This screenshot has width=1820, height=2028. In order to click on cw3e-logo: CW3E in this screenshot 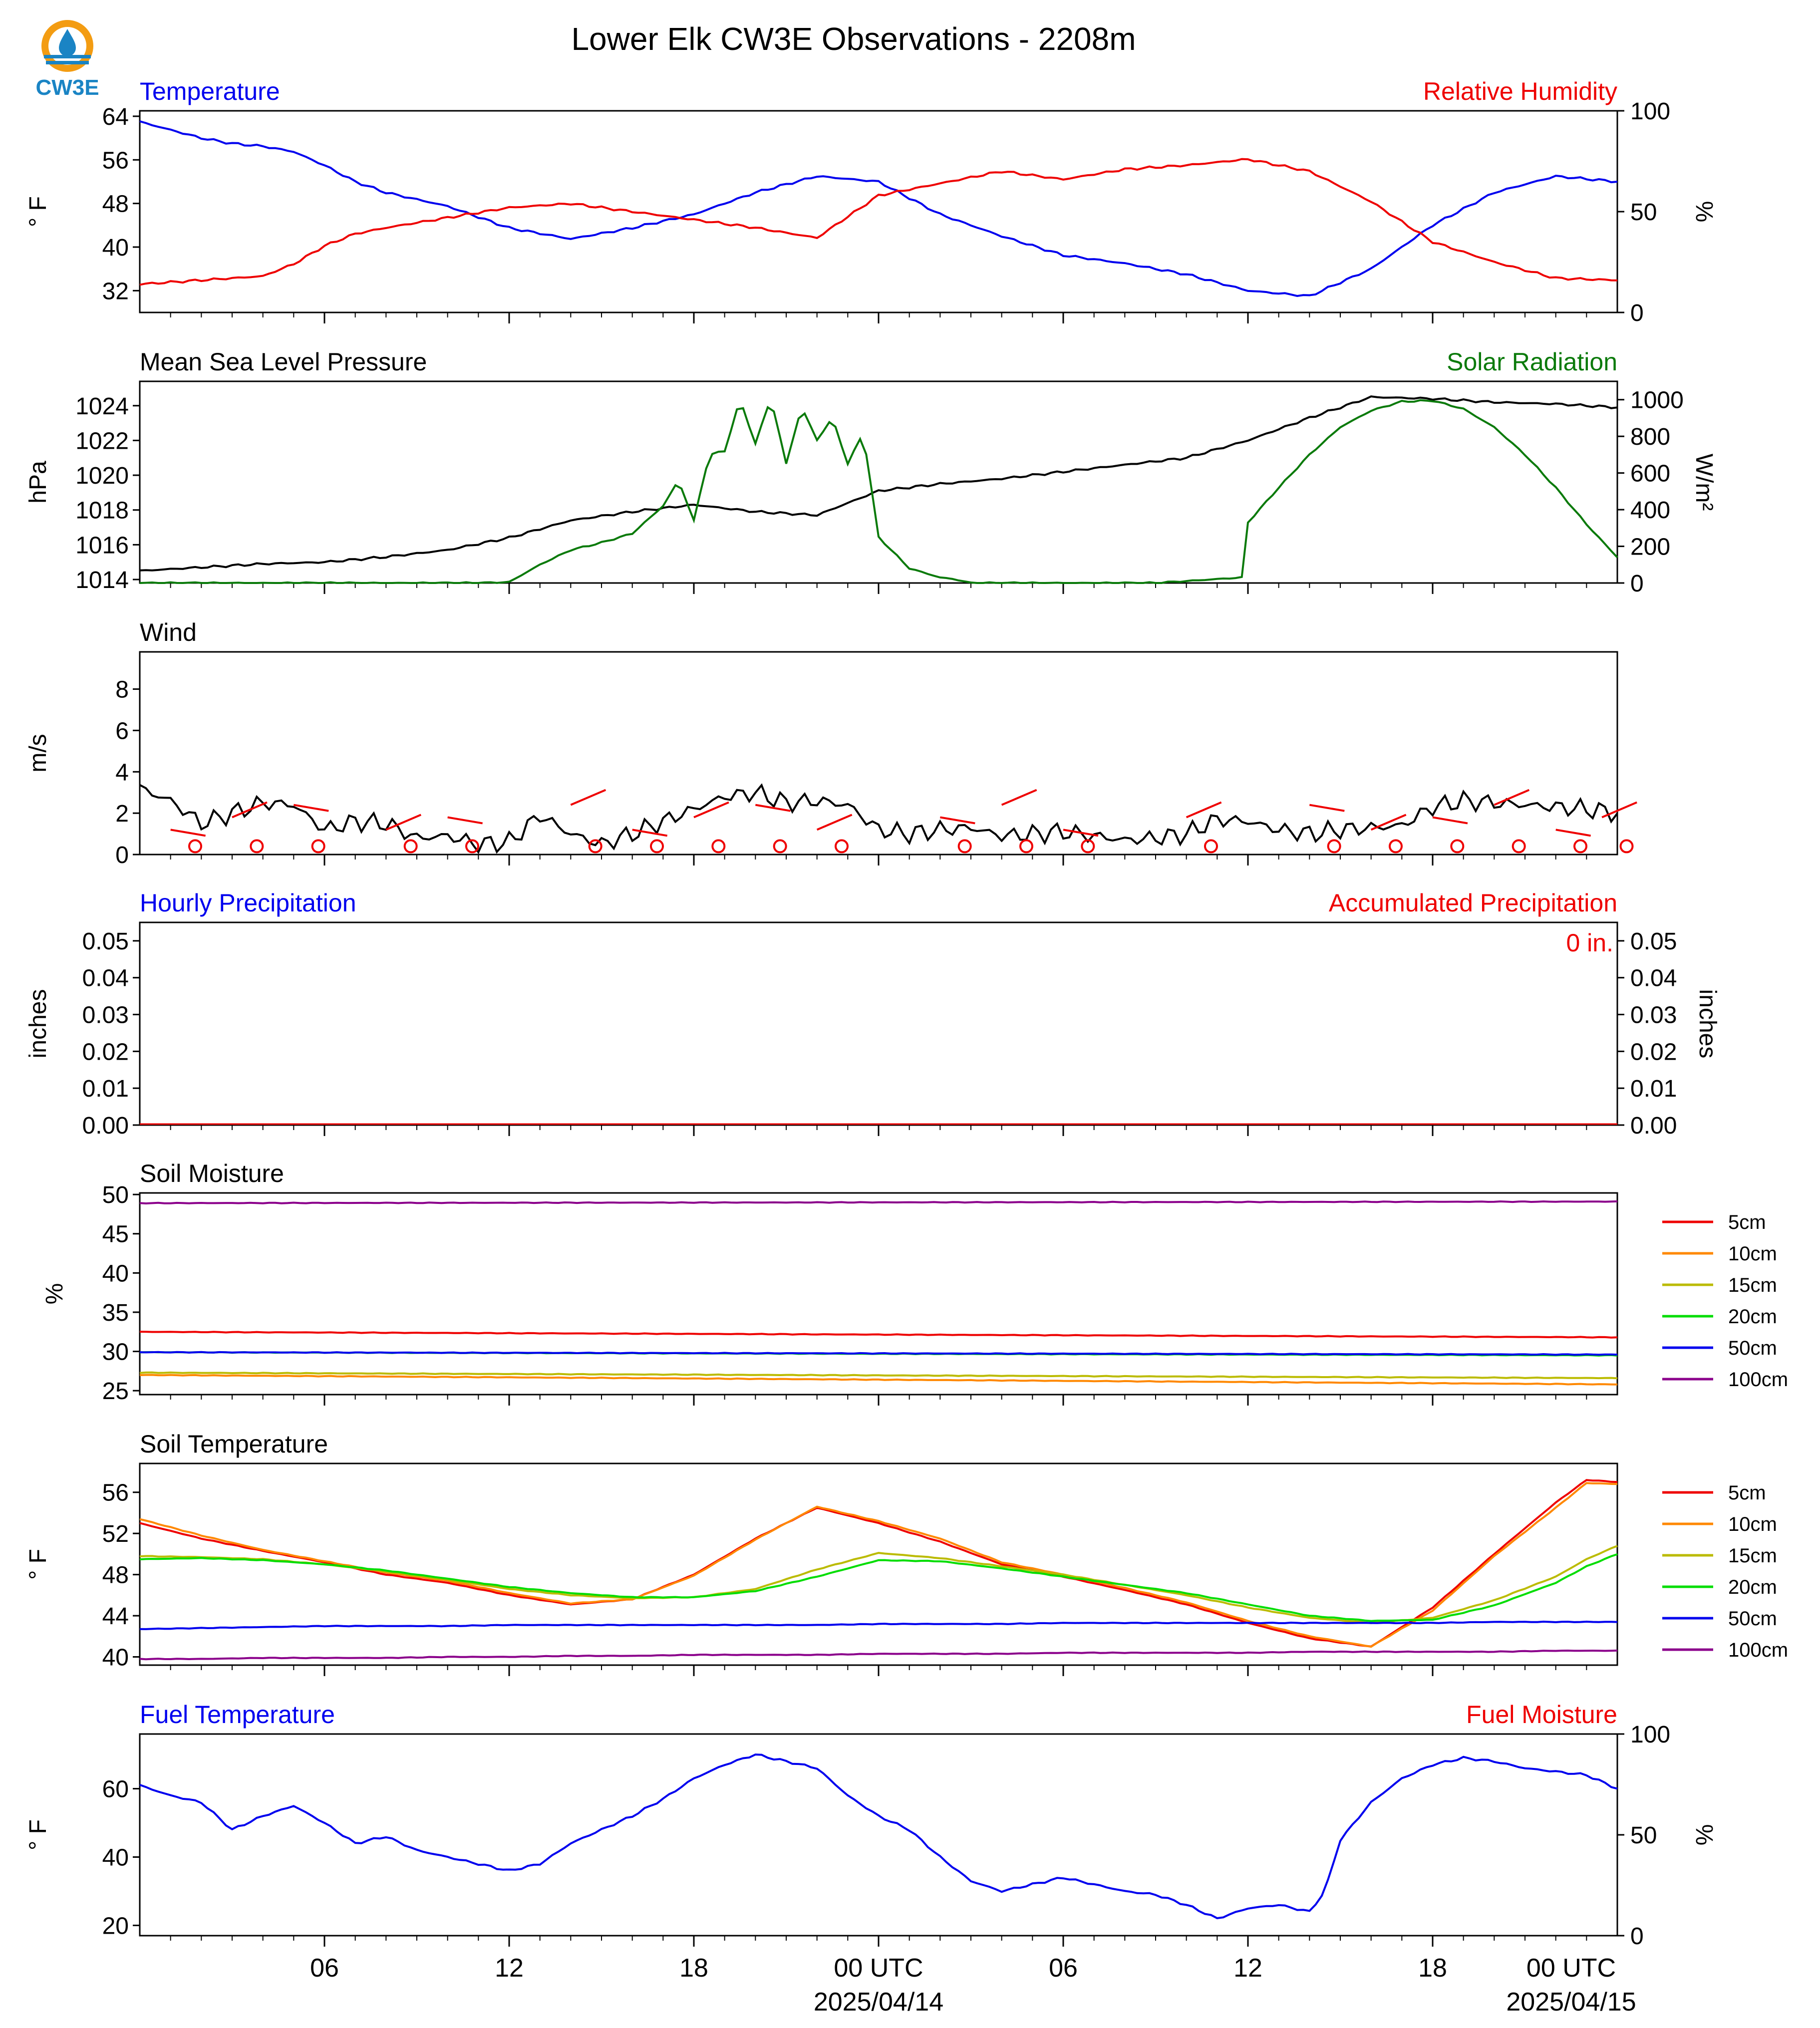, I will do `click(67, 60)`.